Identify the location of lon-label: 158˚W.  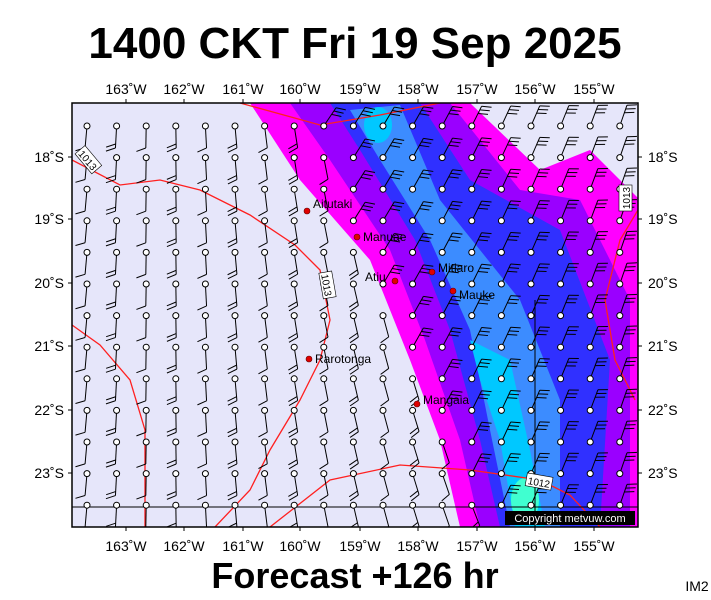
(418, 89).